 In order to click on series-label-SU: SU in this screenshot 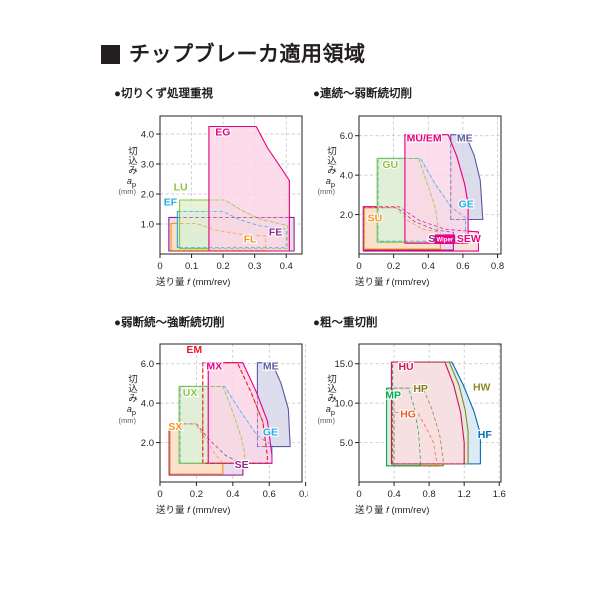, I will do `click(375, 218)`.